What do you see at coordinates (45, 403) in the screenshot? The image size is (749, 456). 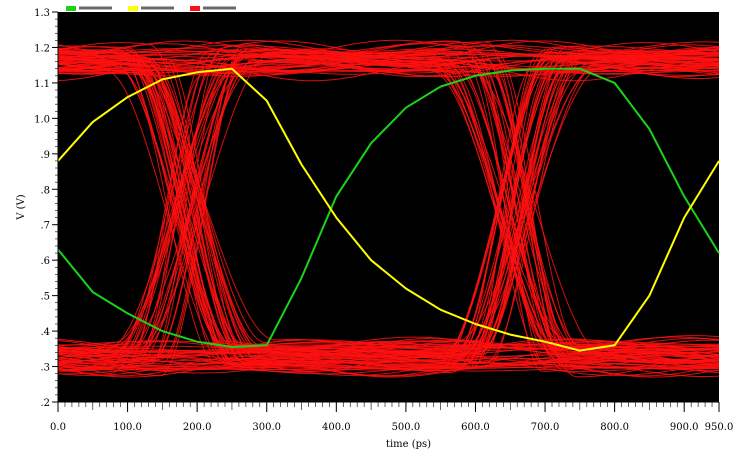 I see `y-tick-label: .2` at bounding box center [45, 403].